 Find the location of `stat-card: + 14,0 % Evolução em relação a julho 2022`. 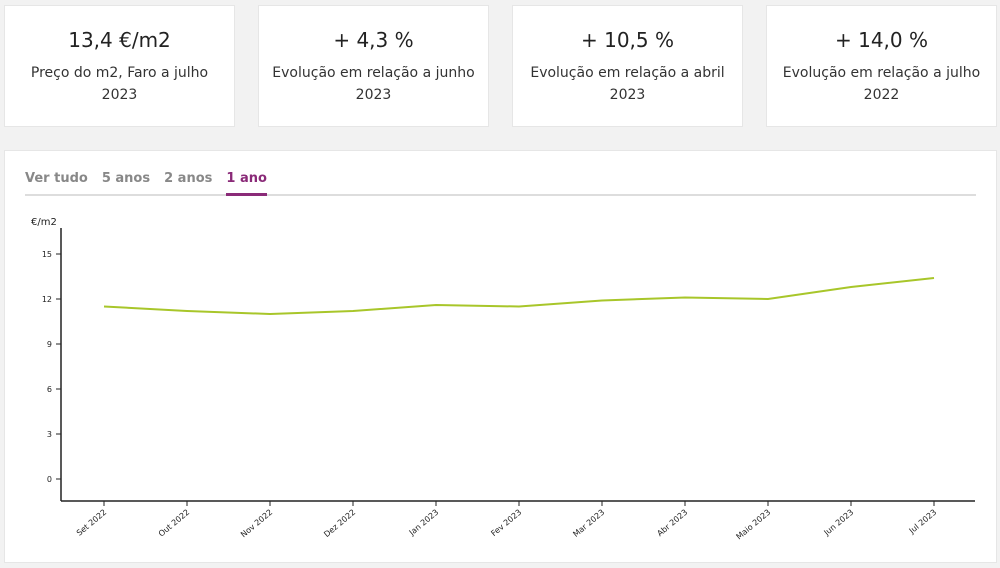

stat-card: + 14,0 % Evolução em relação a julho 2022 is located at coordinates (881, 66).